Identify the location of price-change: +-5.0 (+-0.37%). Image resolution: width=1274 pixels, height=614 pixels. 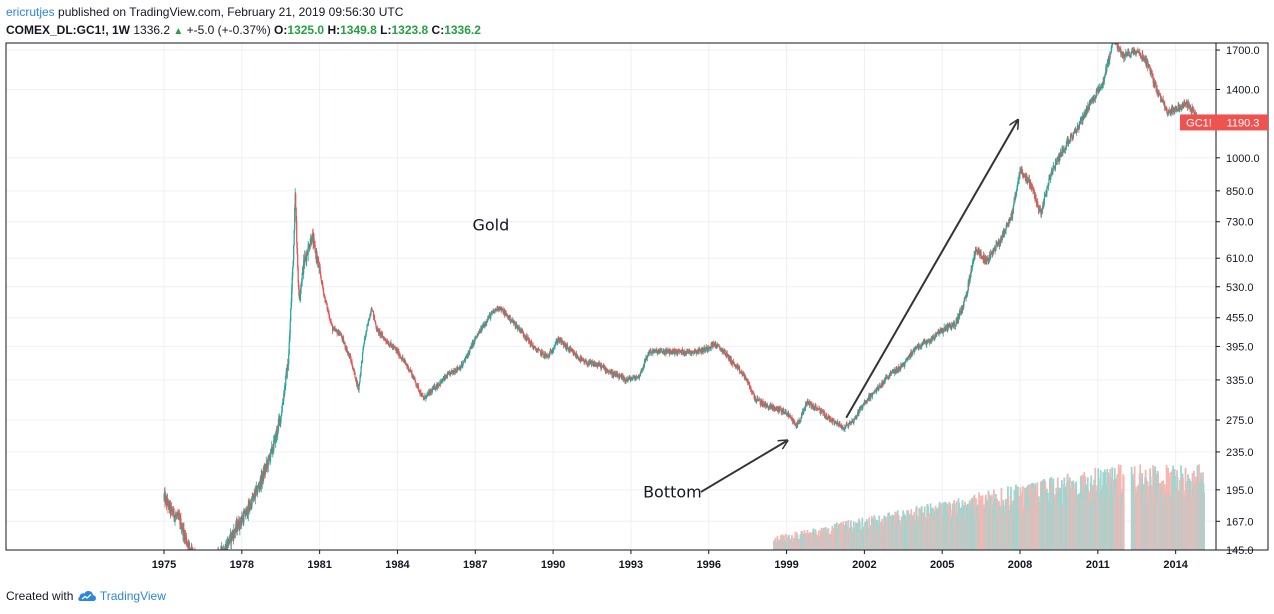
(228, 30).